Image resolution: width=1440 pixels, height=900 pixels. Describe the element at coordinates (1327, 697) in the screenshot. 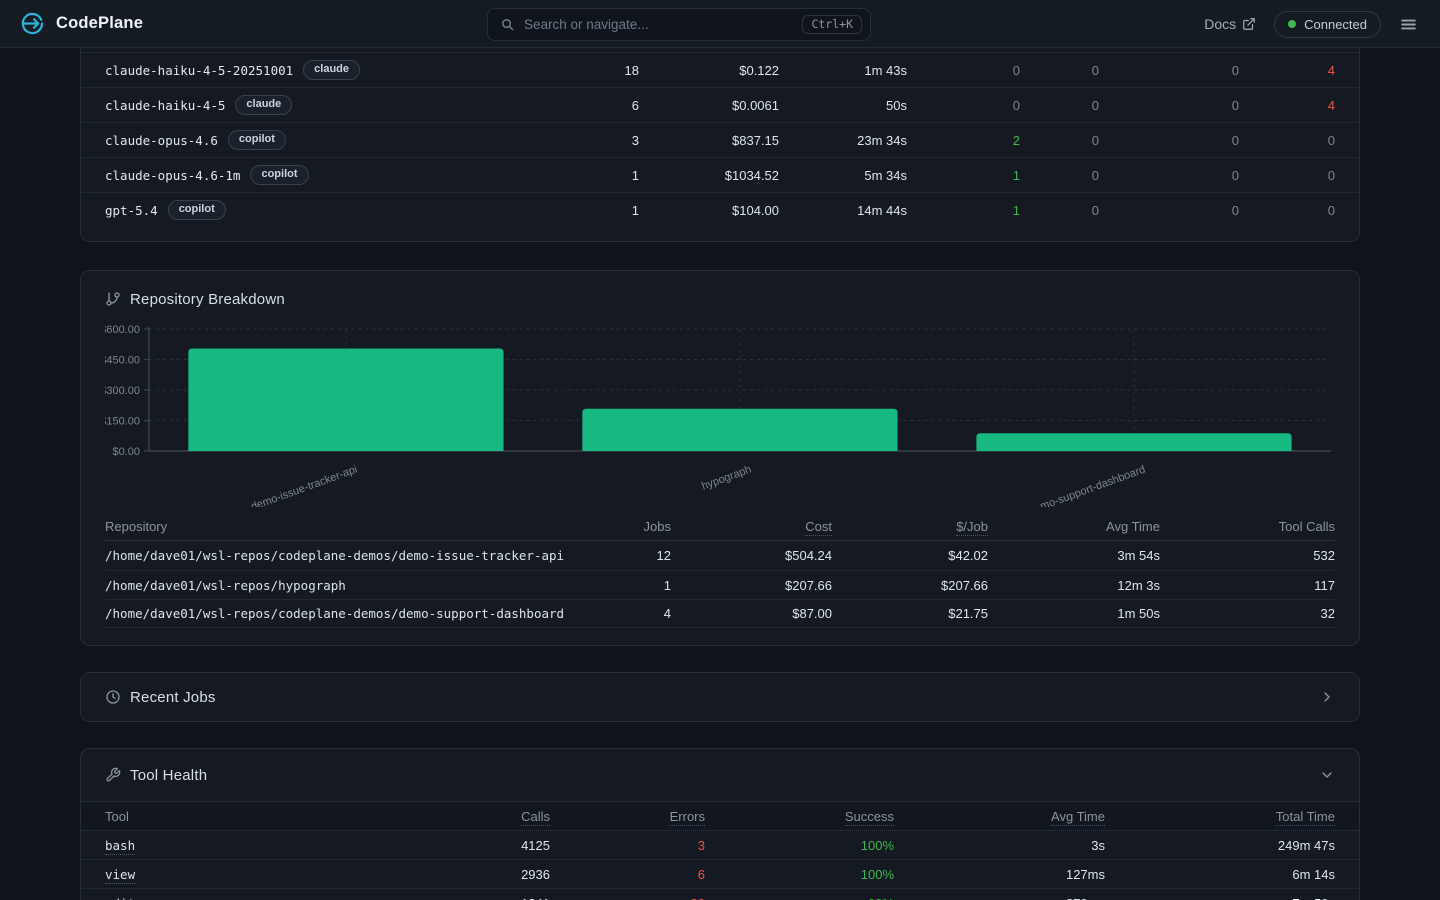

I see `chevron-right-icon` at that location.